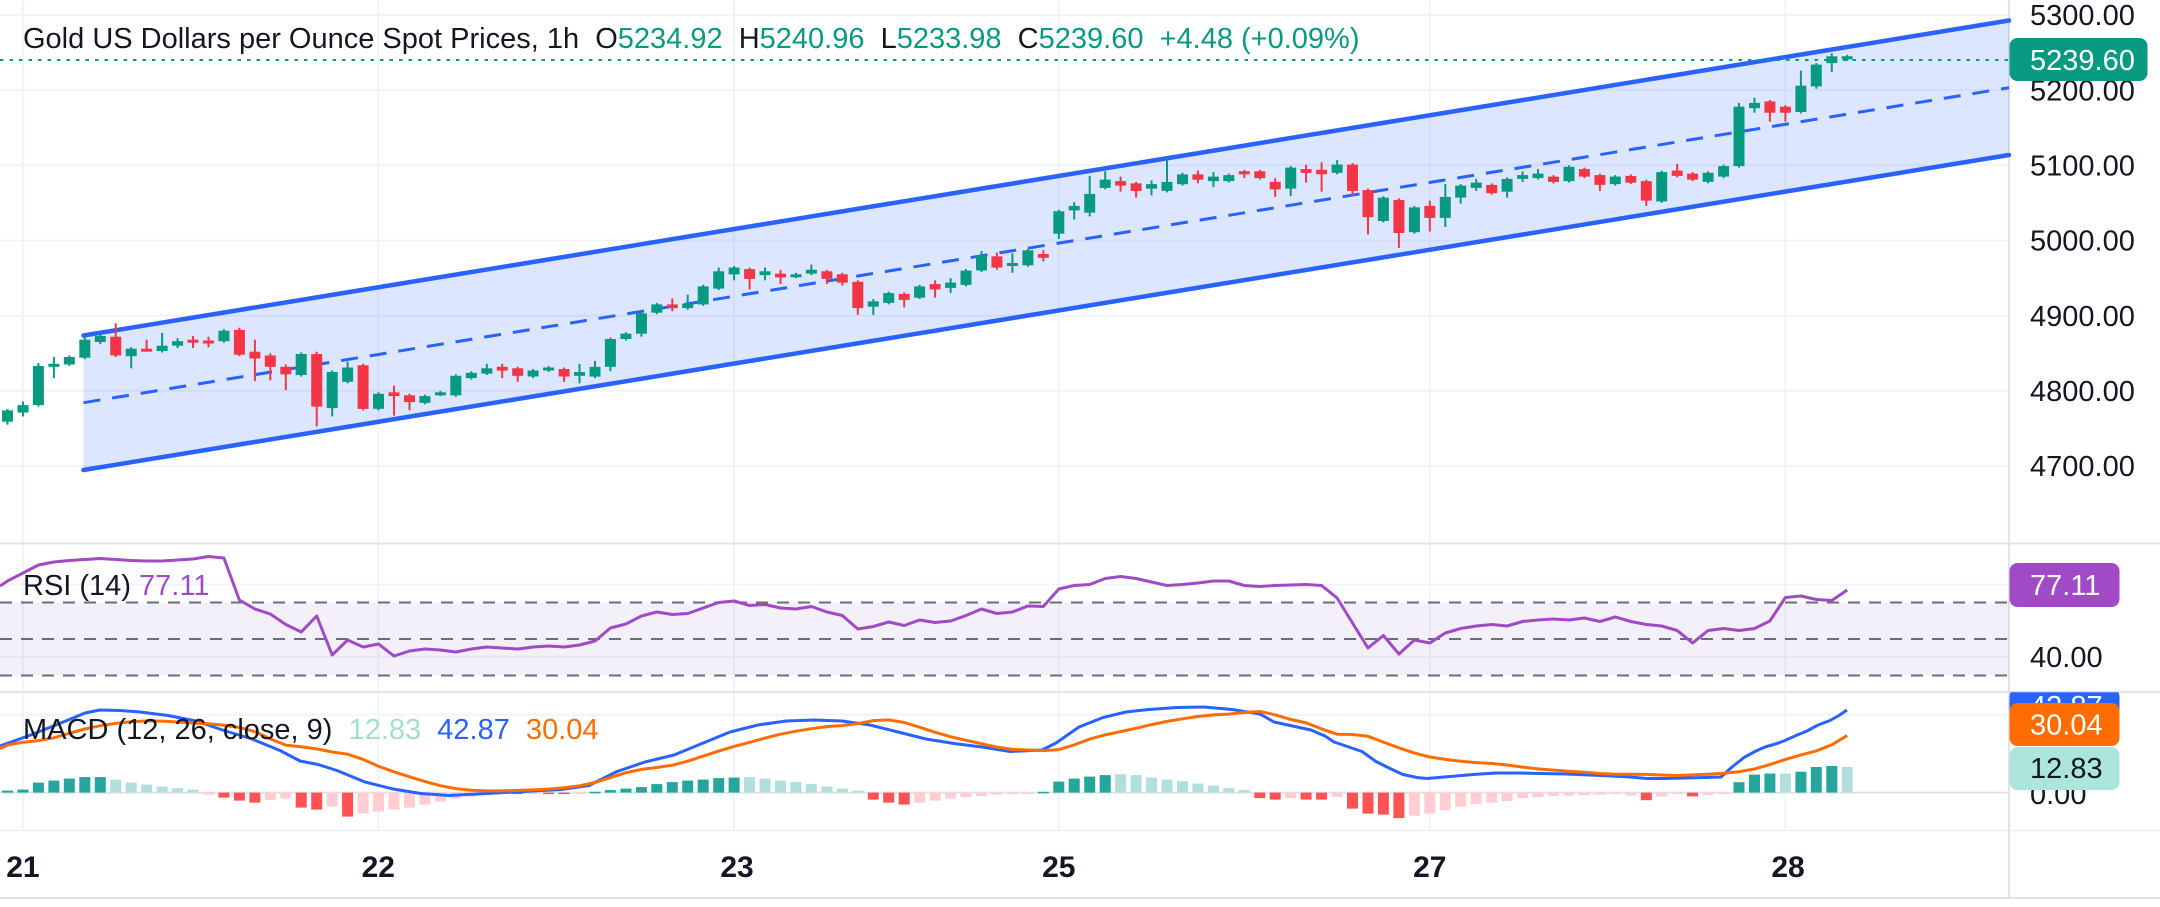 This screenshot has width=2160, height=907. I want to click on svg-text: 22, so click(378, 867).